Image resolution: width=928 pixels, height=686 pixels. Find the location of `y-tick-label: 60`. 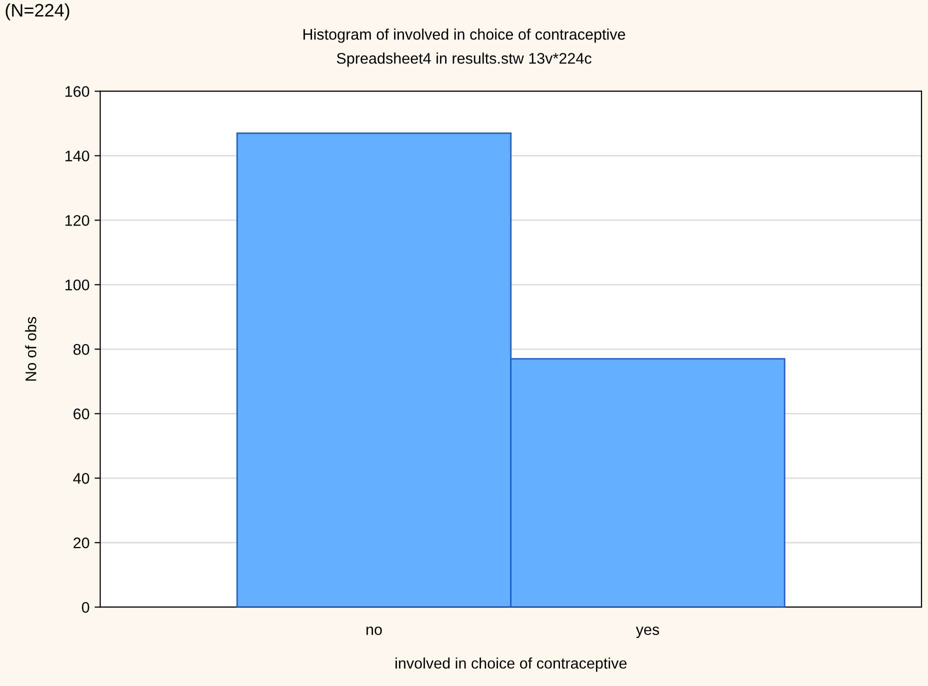

y-tick-label: 60 is located at coordinates (82, 414).